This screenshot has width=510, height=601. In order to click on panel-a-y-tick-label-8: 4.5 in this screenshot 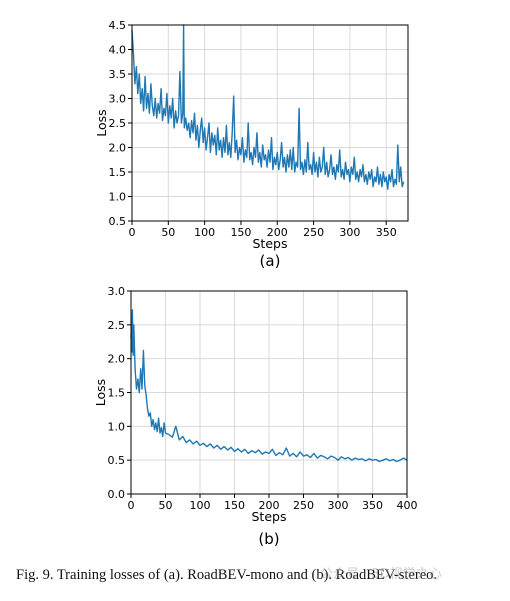, I will do `click(118, 25)`.